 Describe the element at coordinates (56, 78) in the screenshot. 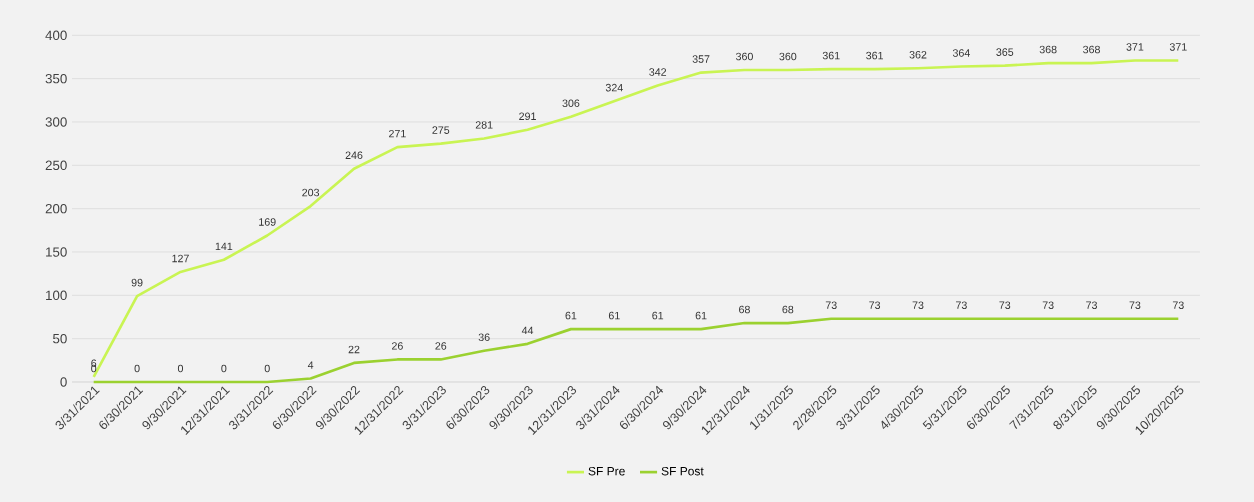

I see `y-tick-label: 350` at that location.